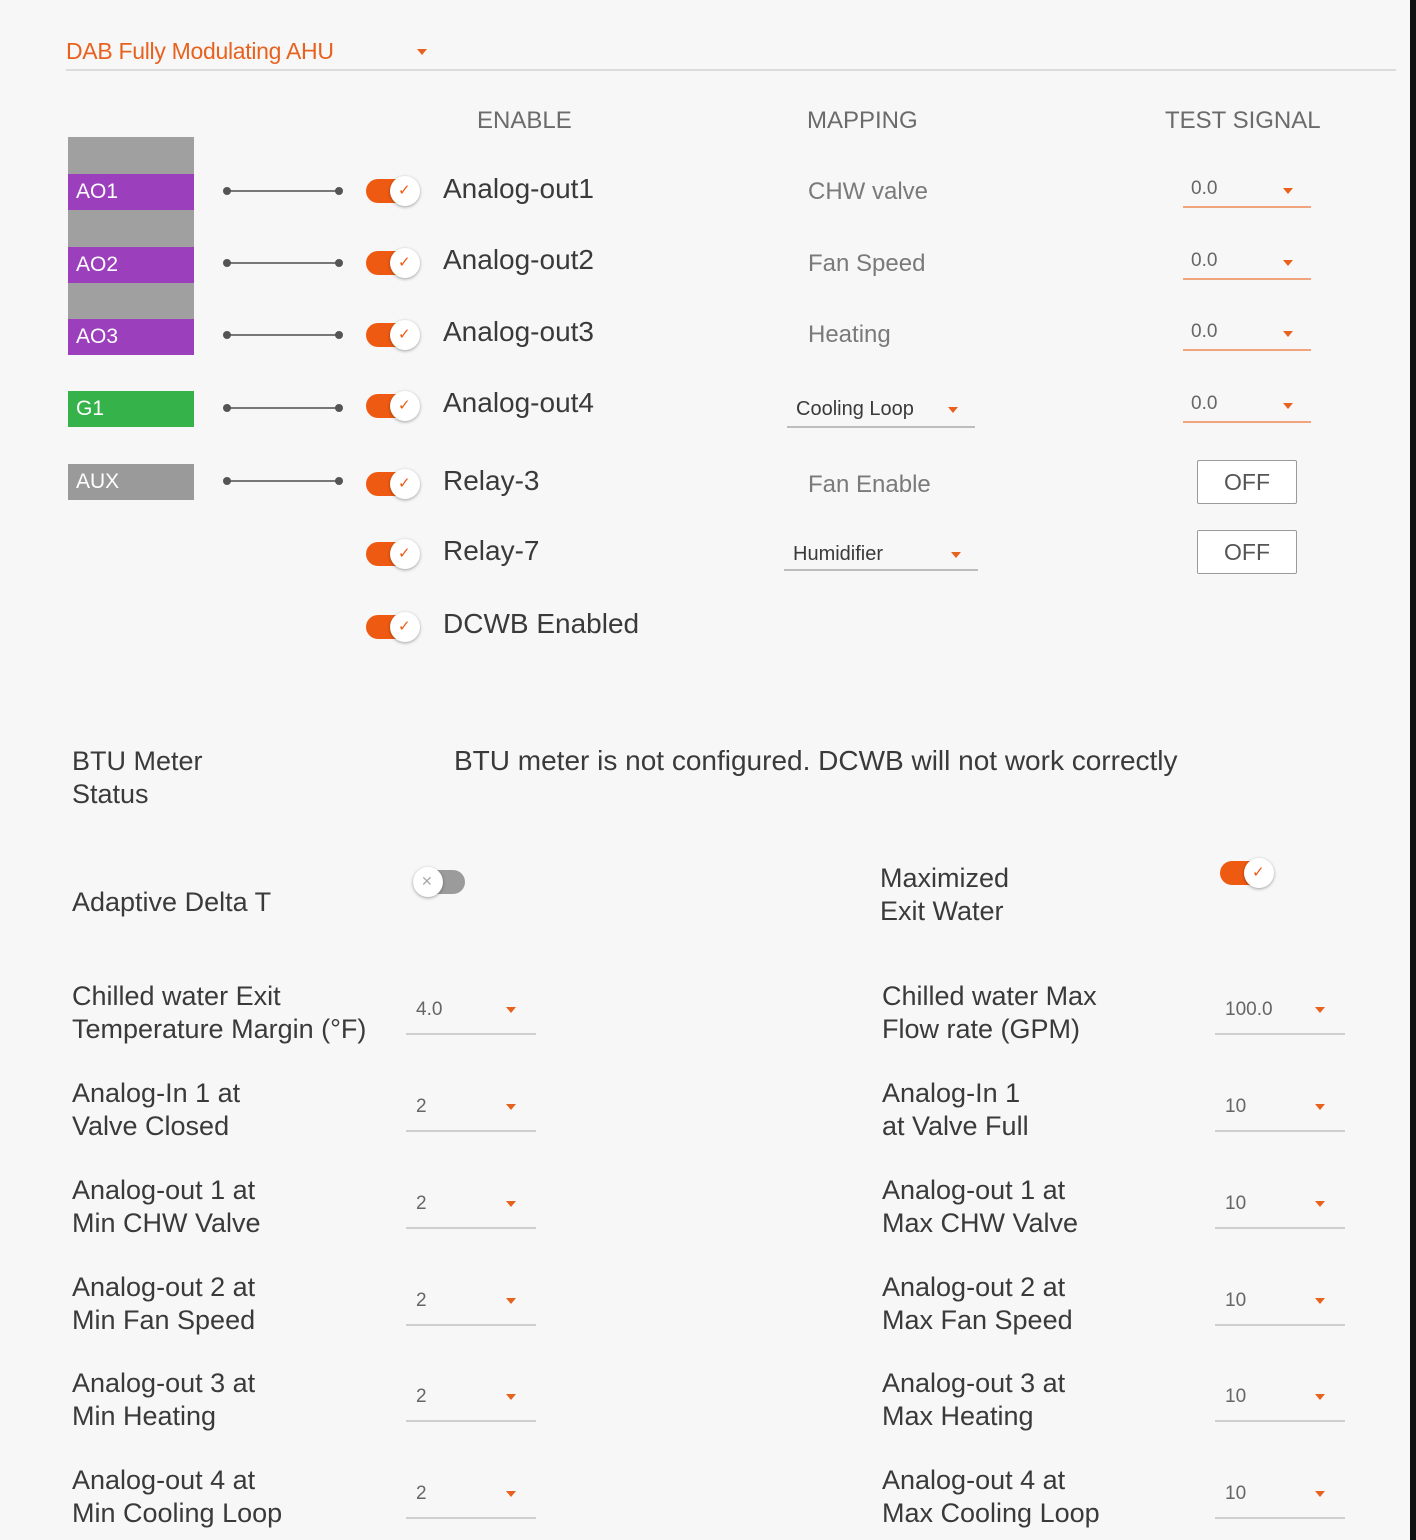  I want to click on mapping-dropdown: Humidifier, so click(881, 556).